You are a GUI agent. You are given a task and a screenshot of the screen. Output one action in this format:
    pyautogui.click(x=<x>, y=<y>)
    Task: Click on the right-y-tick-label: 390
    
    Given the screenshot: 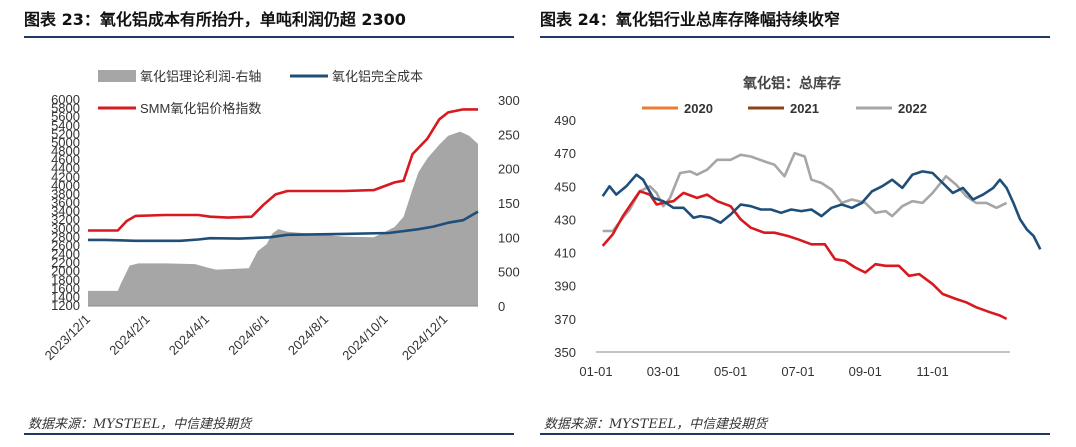 What is the action you would take?
    pyautogui.click(x=565, y=286)
    